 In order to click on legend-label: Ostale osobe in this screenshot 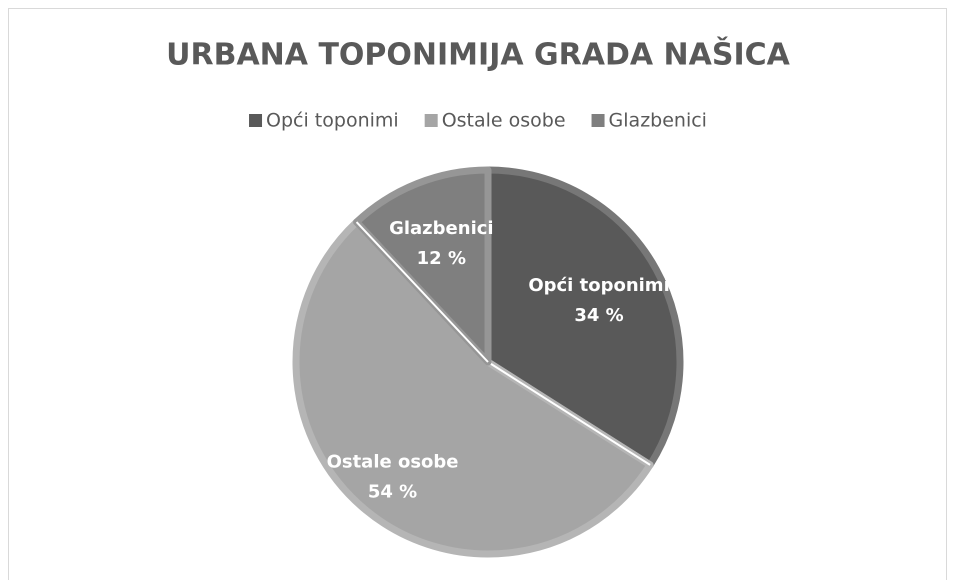, I will do `click(504, 121)`.